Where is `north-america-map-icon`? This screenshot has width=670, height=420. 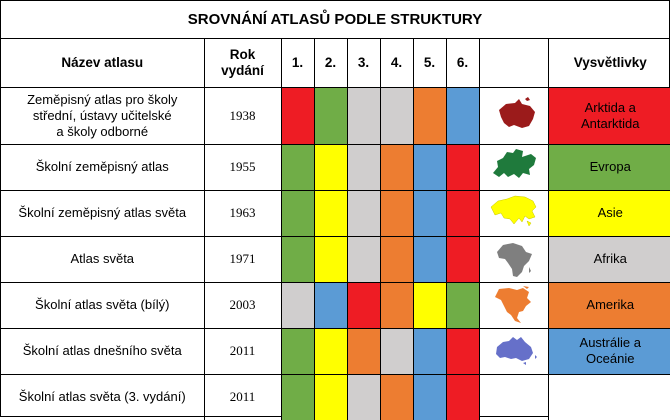
north-america-map-icon is located at coordinates (512, 304).